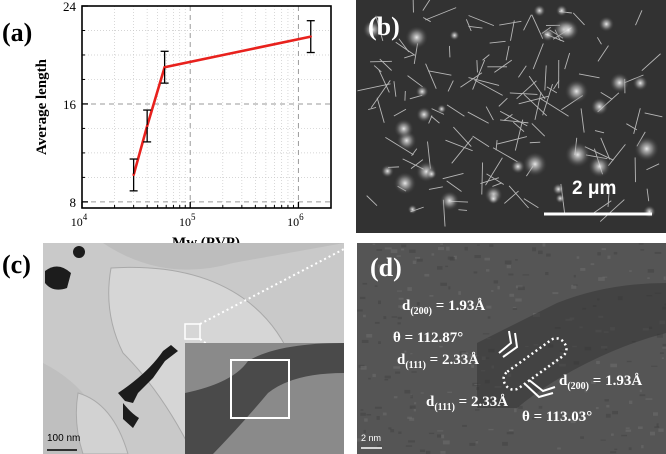 The height and width of the screenshot is (454, 666). Describe the element at coordinates (64, 438) in the screenshot. I see `scale-label-c: 100 nm` at that location.